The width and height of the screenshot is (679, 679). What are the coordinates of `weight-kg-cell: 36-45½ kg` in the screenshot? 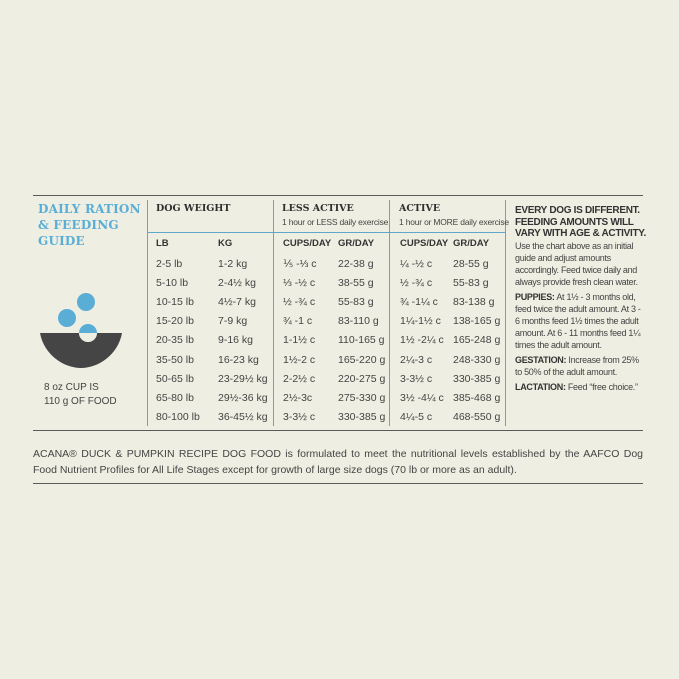 It's located at (243, 416).